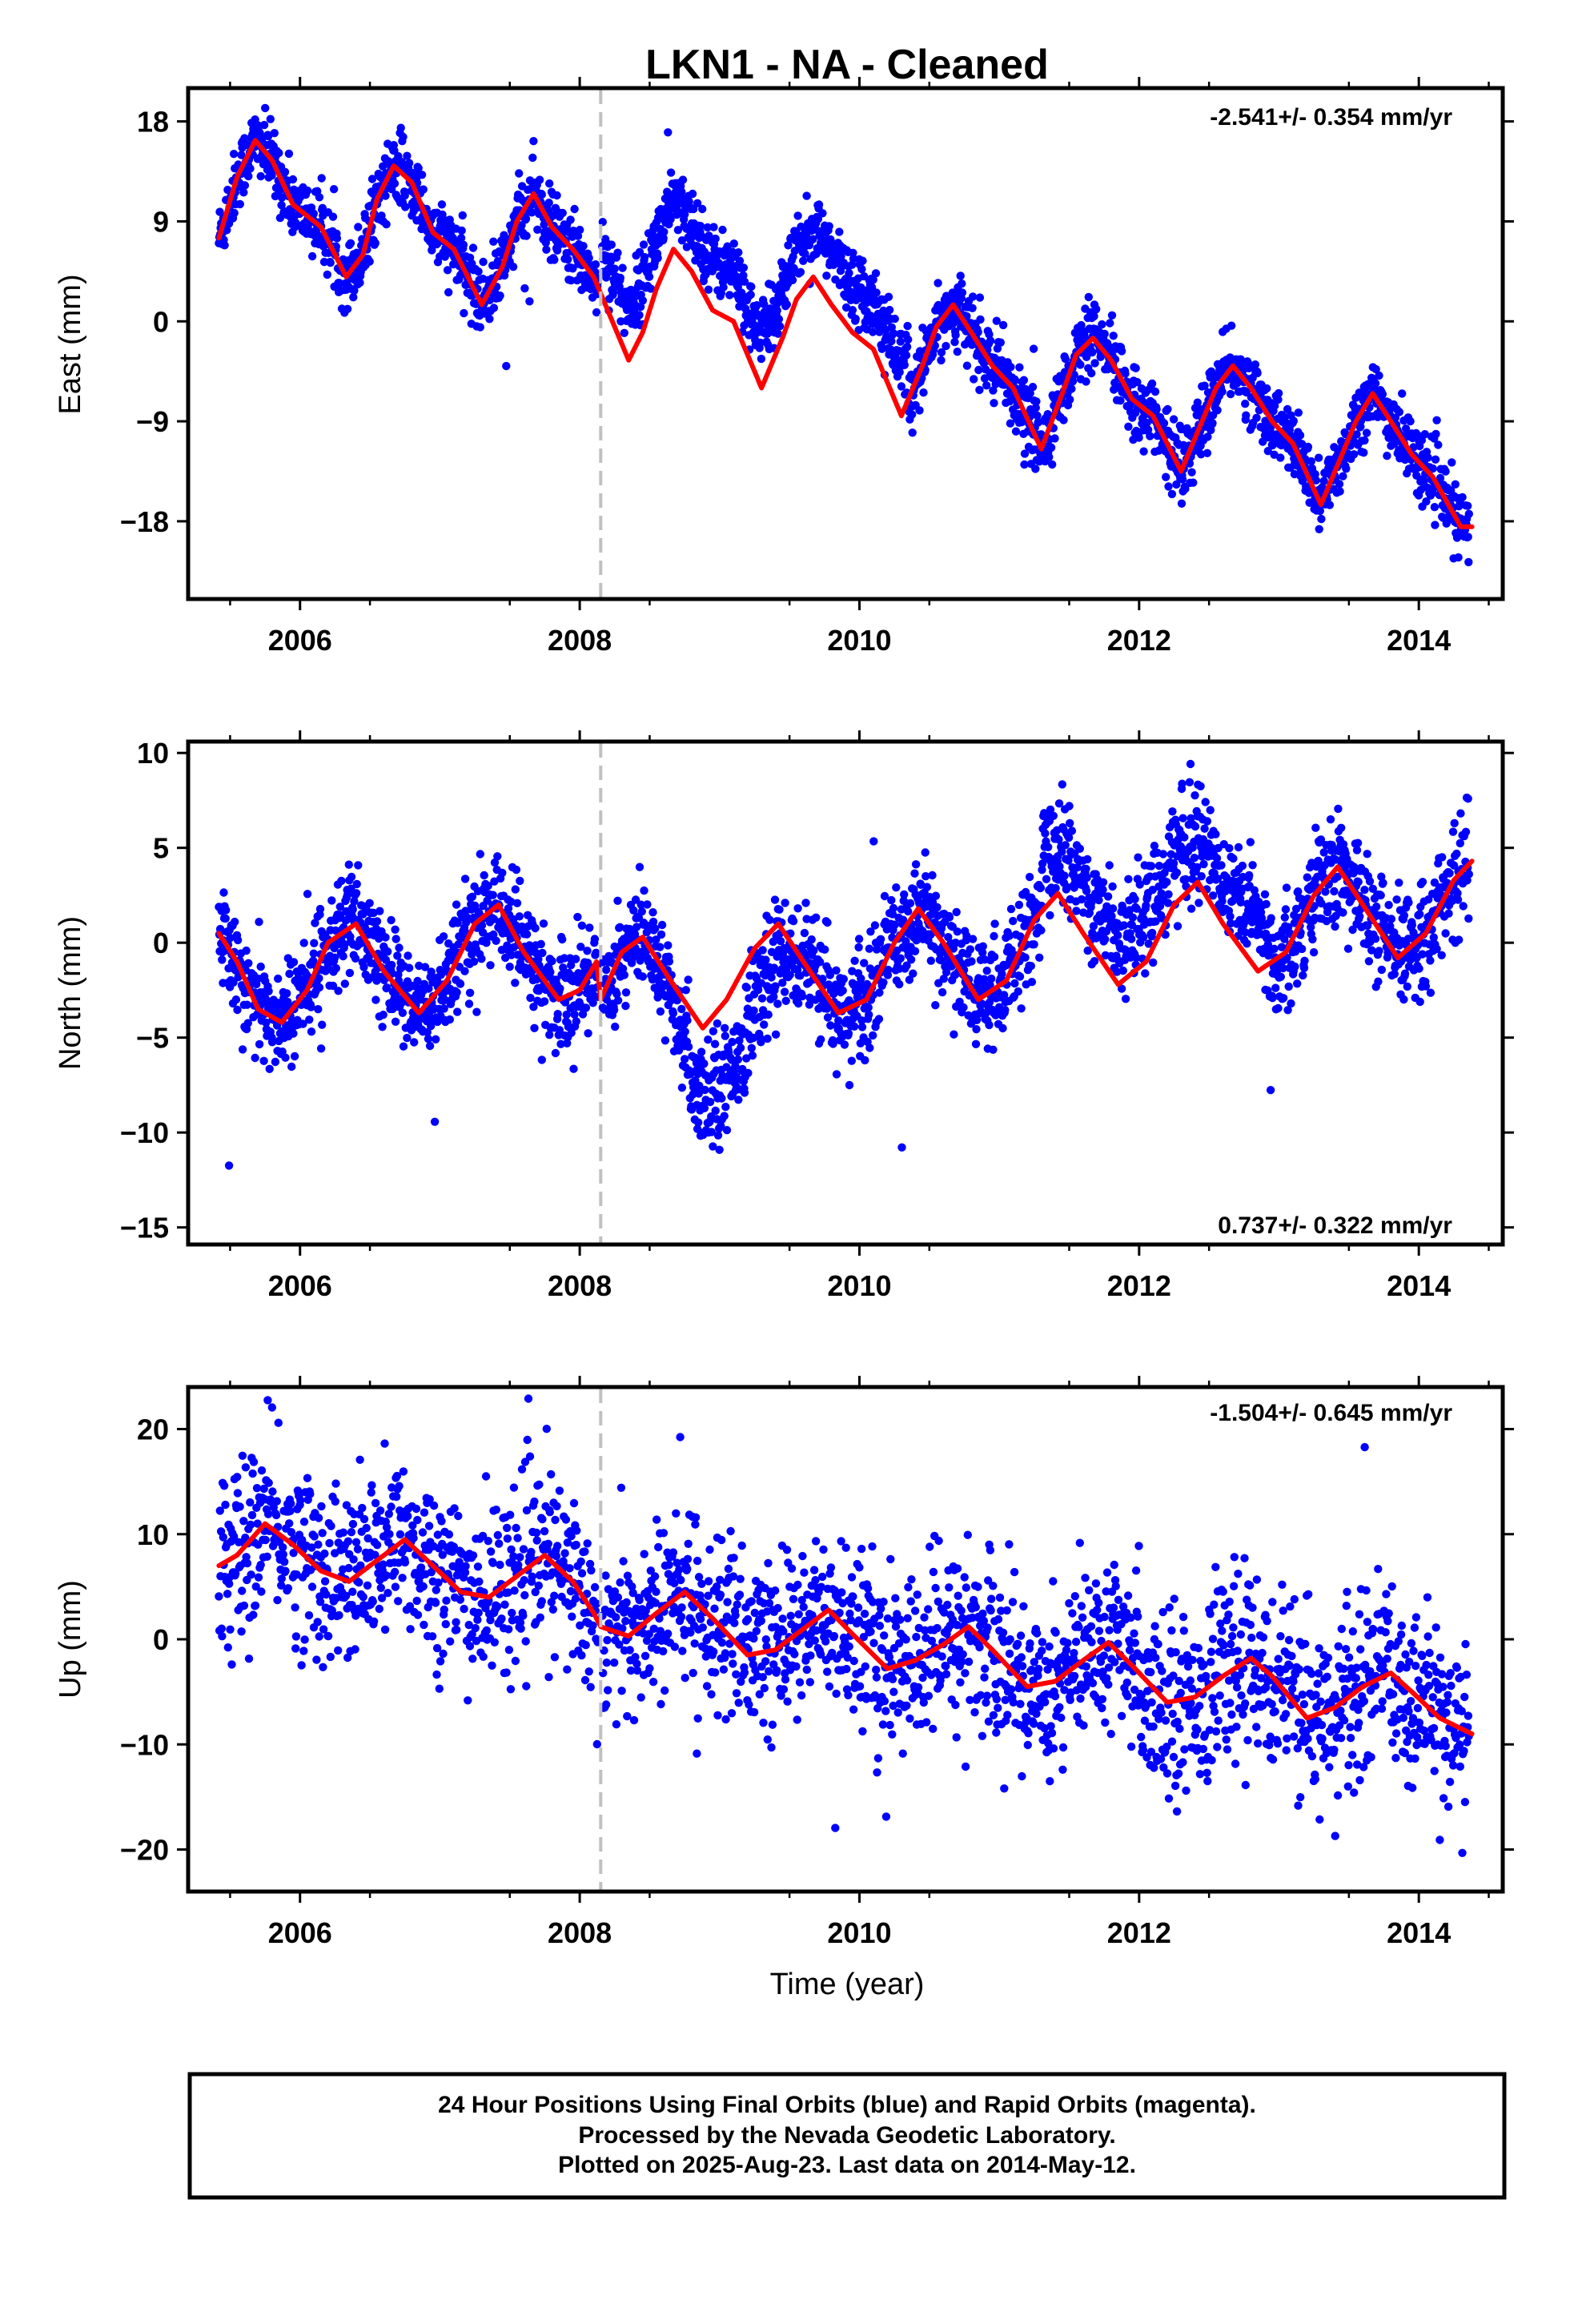  Describe the element at coordinates (1139, 640) in the screenshot. I see `east-x-tick-label: 2012` at that location.